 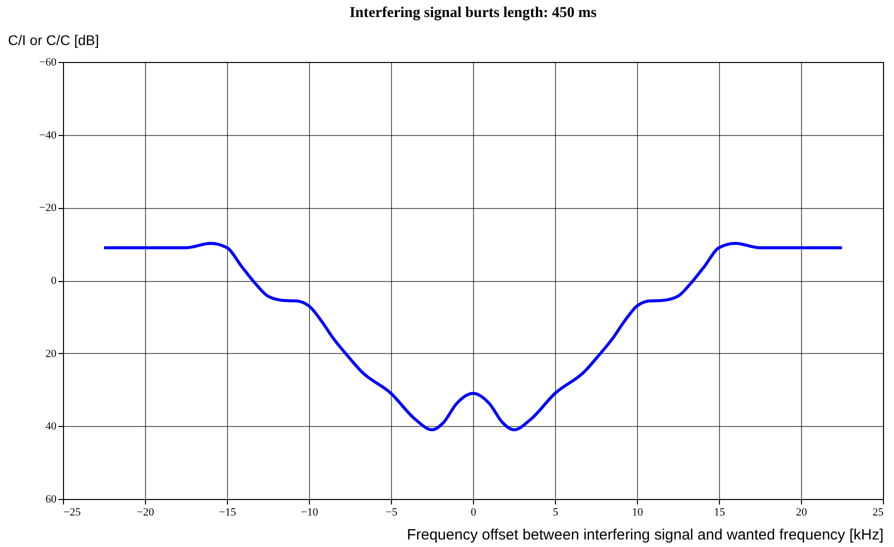 I want to click on y-tick-label: −60, so click(x=48, y=62).